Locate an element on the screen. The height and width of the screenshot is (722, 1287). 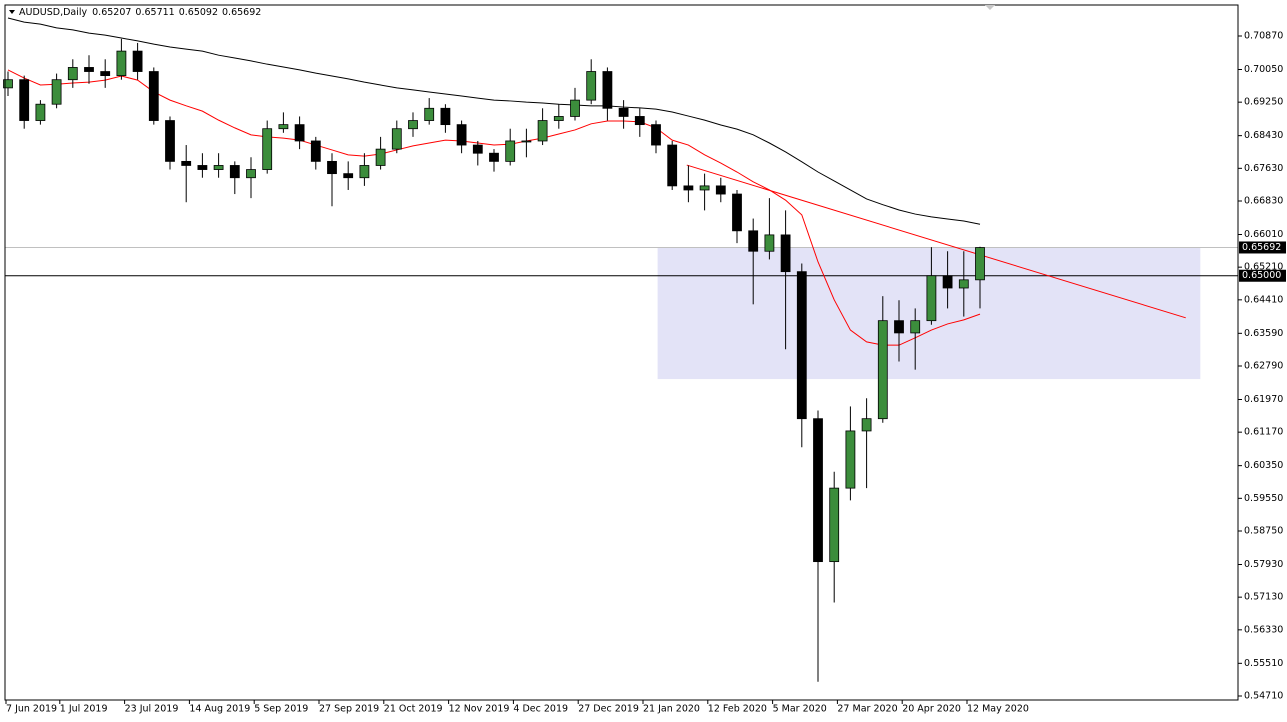
y-tick-label: 0.61170 is located at coordinates (1263, 432).